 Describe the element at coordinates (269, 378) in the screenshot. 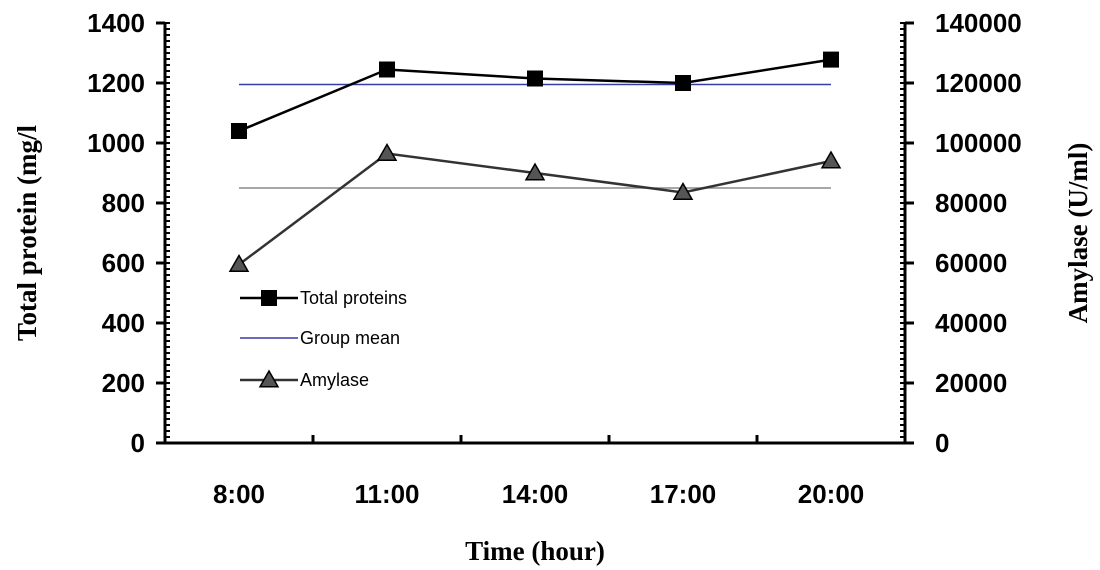

I see `legend-amylase-marker` at that location.